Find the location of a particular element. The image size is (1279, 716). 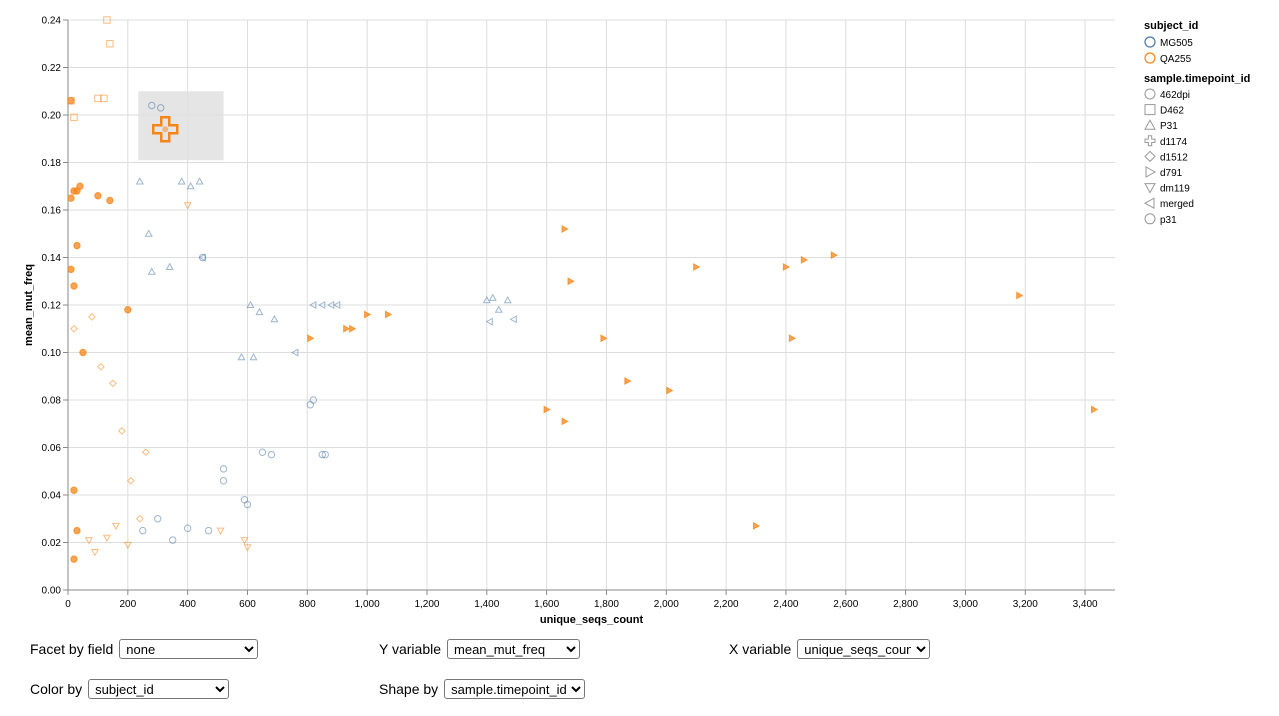

y-tick-label: 0.00 is located at coordinates (52, 591).